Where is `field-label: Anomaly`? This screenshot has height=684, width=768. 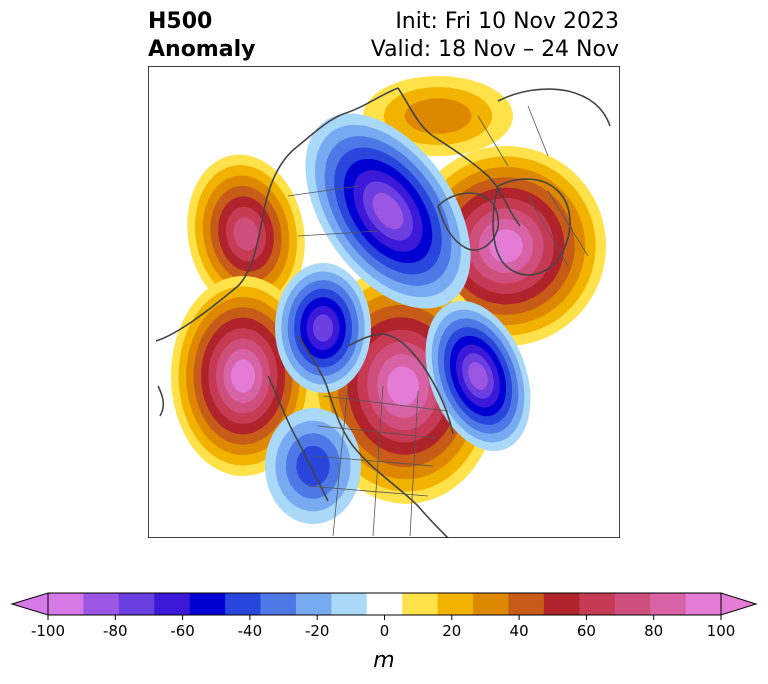
field-label: Anomaly is located at coordinates (202, 49).